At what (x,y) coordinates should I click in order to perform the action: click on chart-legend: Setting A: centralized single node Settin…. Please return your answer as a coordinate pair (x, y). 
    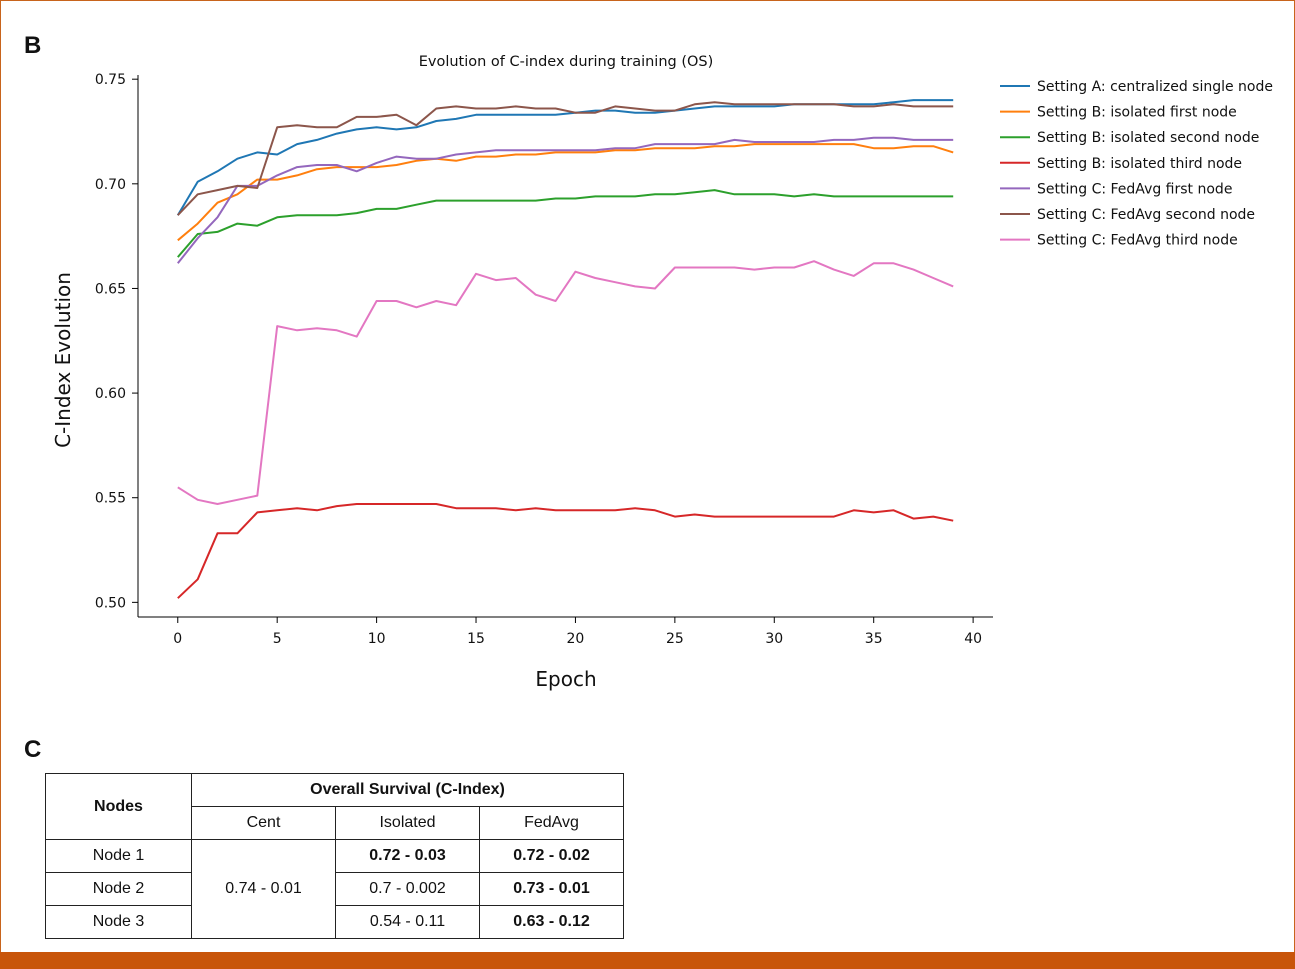
    Looking at the image, I should click on (1136, 164).